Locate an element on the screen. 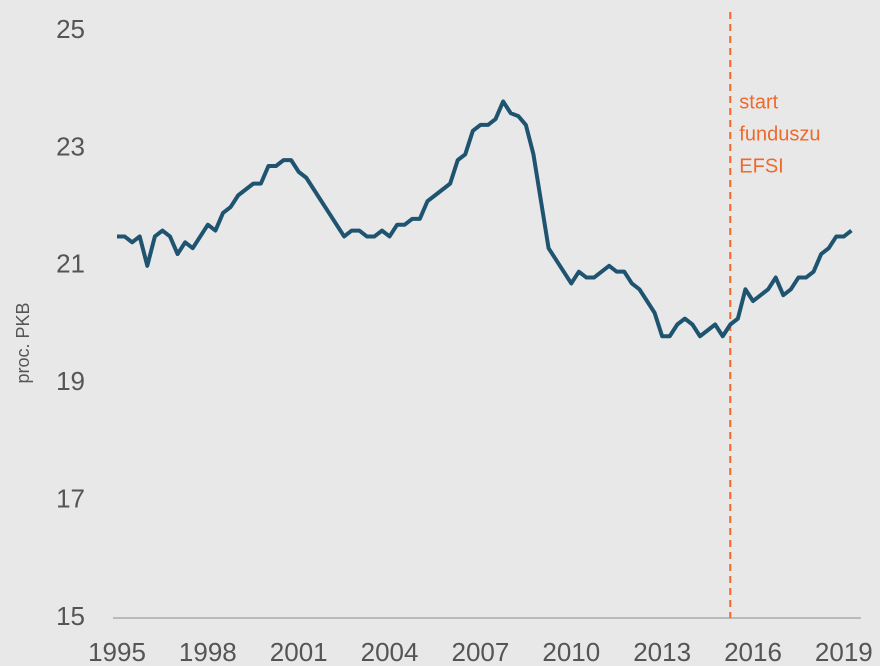  x-tick-label: 2007 is located at coordinates (481, 651).